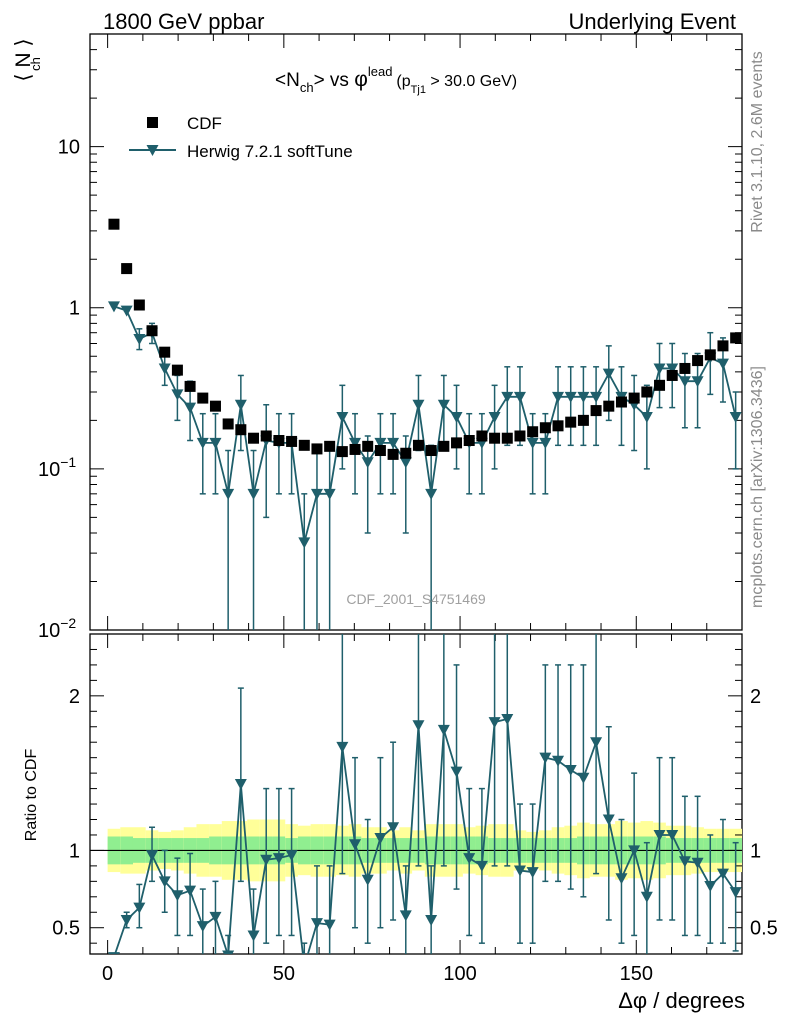 This screenshot has height=1024, width=786. Describe the element at coordinates (416, 599) in the screenshot. I see `watermark: CDF_2001_S4751469` at that location.